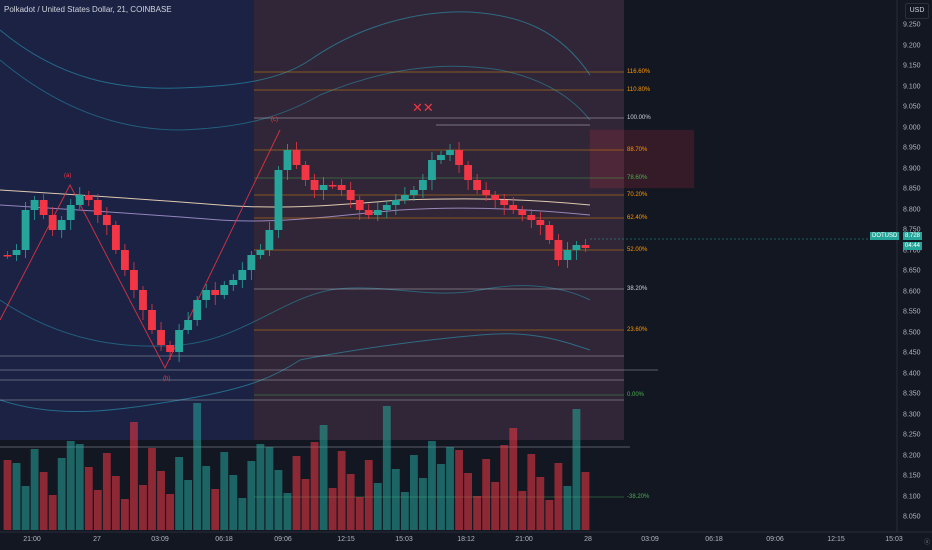 Image resolution: width=932 pixels, height=550 pixels. I want to click on price-tick-label: 8.050, so click(912, 517).